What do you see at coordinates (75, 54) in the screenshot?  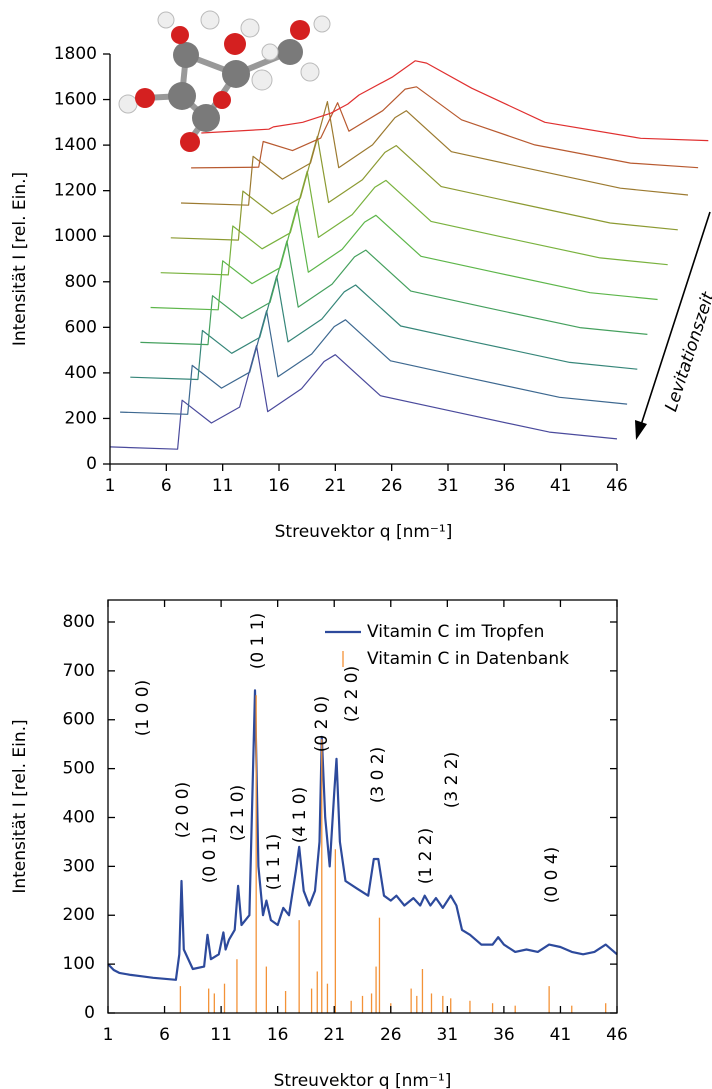 I see `y-tick-label: 1800` at bounding box center [75, 54].